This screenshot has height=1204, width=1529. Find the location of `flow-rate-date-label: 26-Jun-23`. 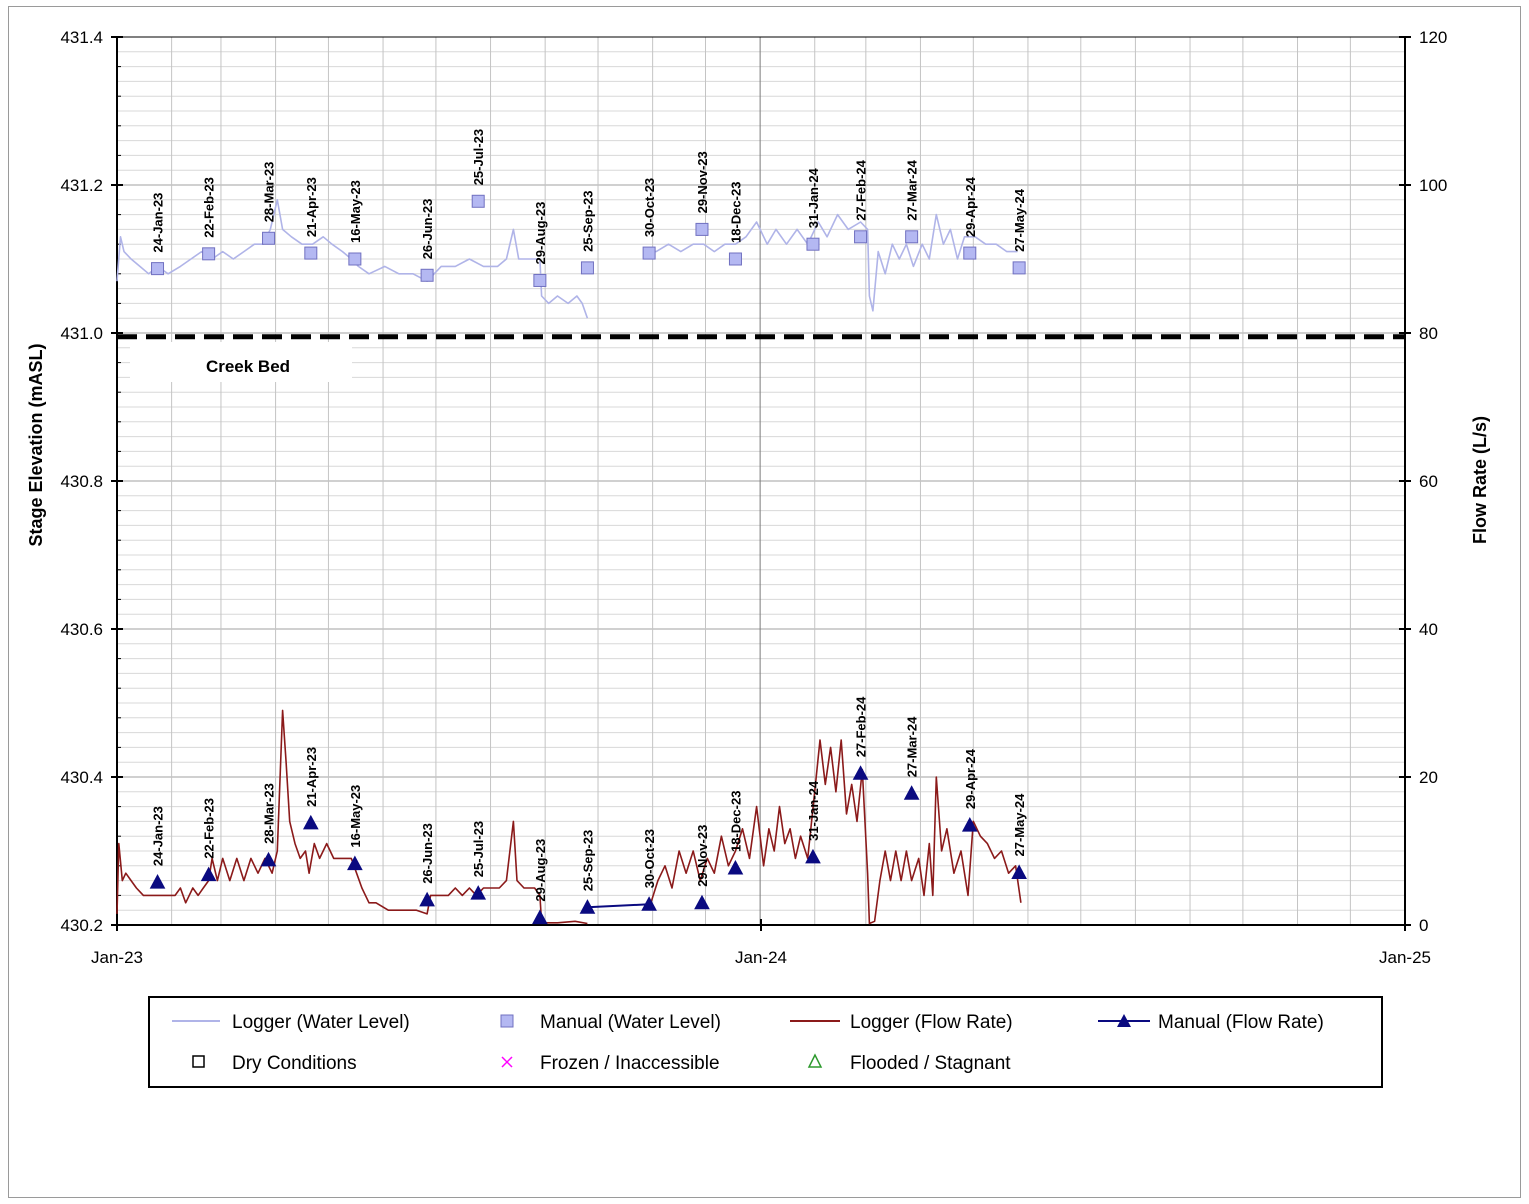

flow-rate-date-label: 26-Jun-23 is located at coordinates (427, 853).